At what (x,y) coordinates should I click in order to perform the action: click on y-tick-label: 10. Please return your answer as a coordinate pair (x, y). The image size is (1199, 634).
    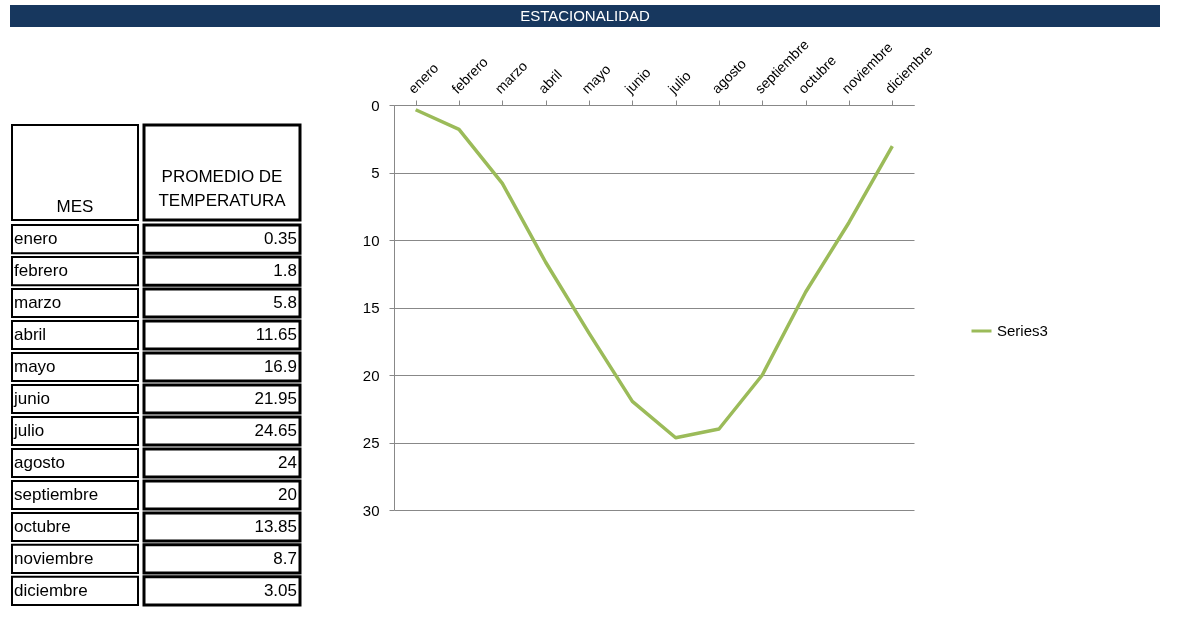
    Looking at the image, I should click on (371, 240).